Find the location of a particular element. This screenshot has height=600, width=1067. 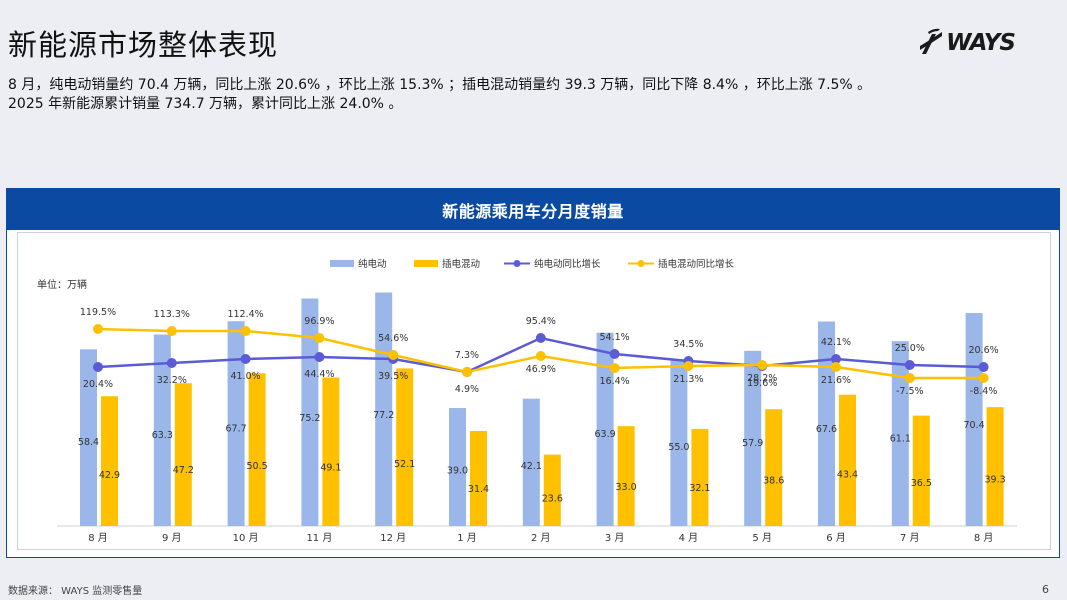

bar-phev-label-4: 52.1 is located at coordinates (404, 464).